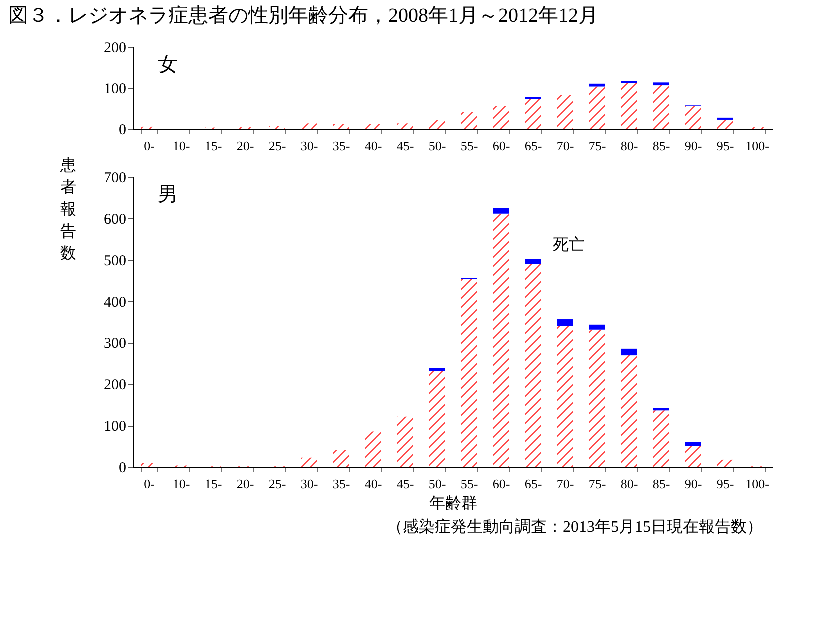  Describe the element at coordinates (115, 261) in the screenshot. I see `y-tick-label: 500` at that location.